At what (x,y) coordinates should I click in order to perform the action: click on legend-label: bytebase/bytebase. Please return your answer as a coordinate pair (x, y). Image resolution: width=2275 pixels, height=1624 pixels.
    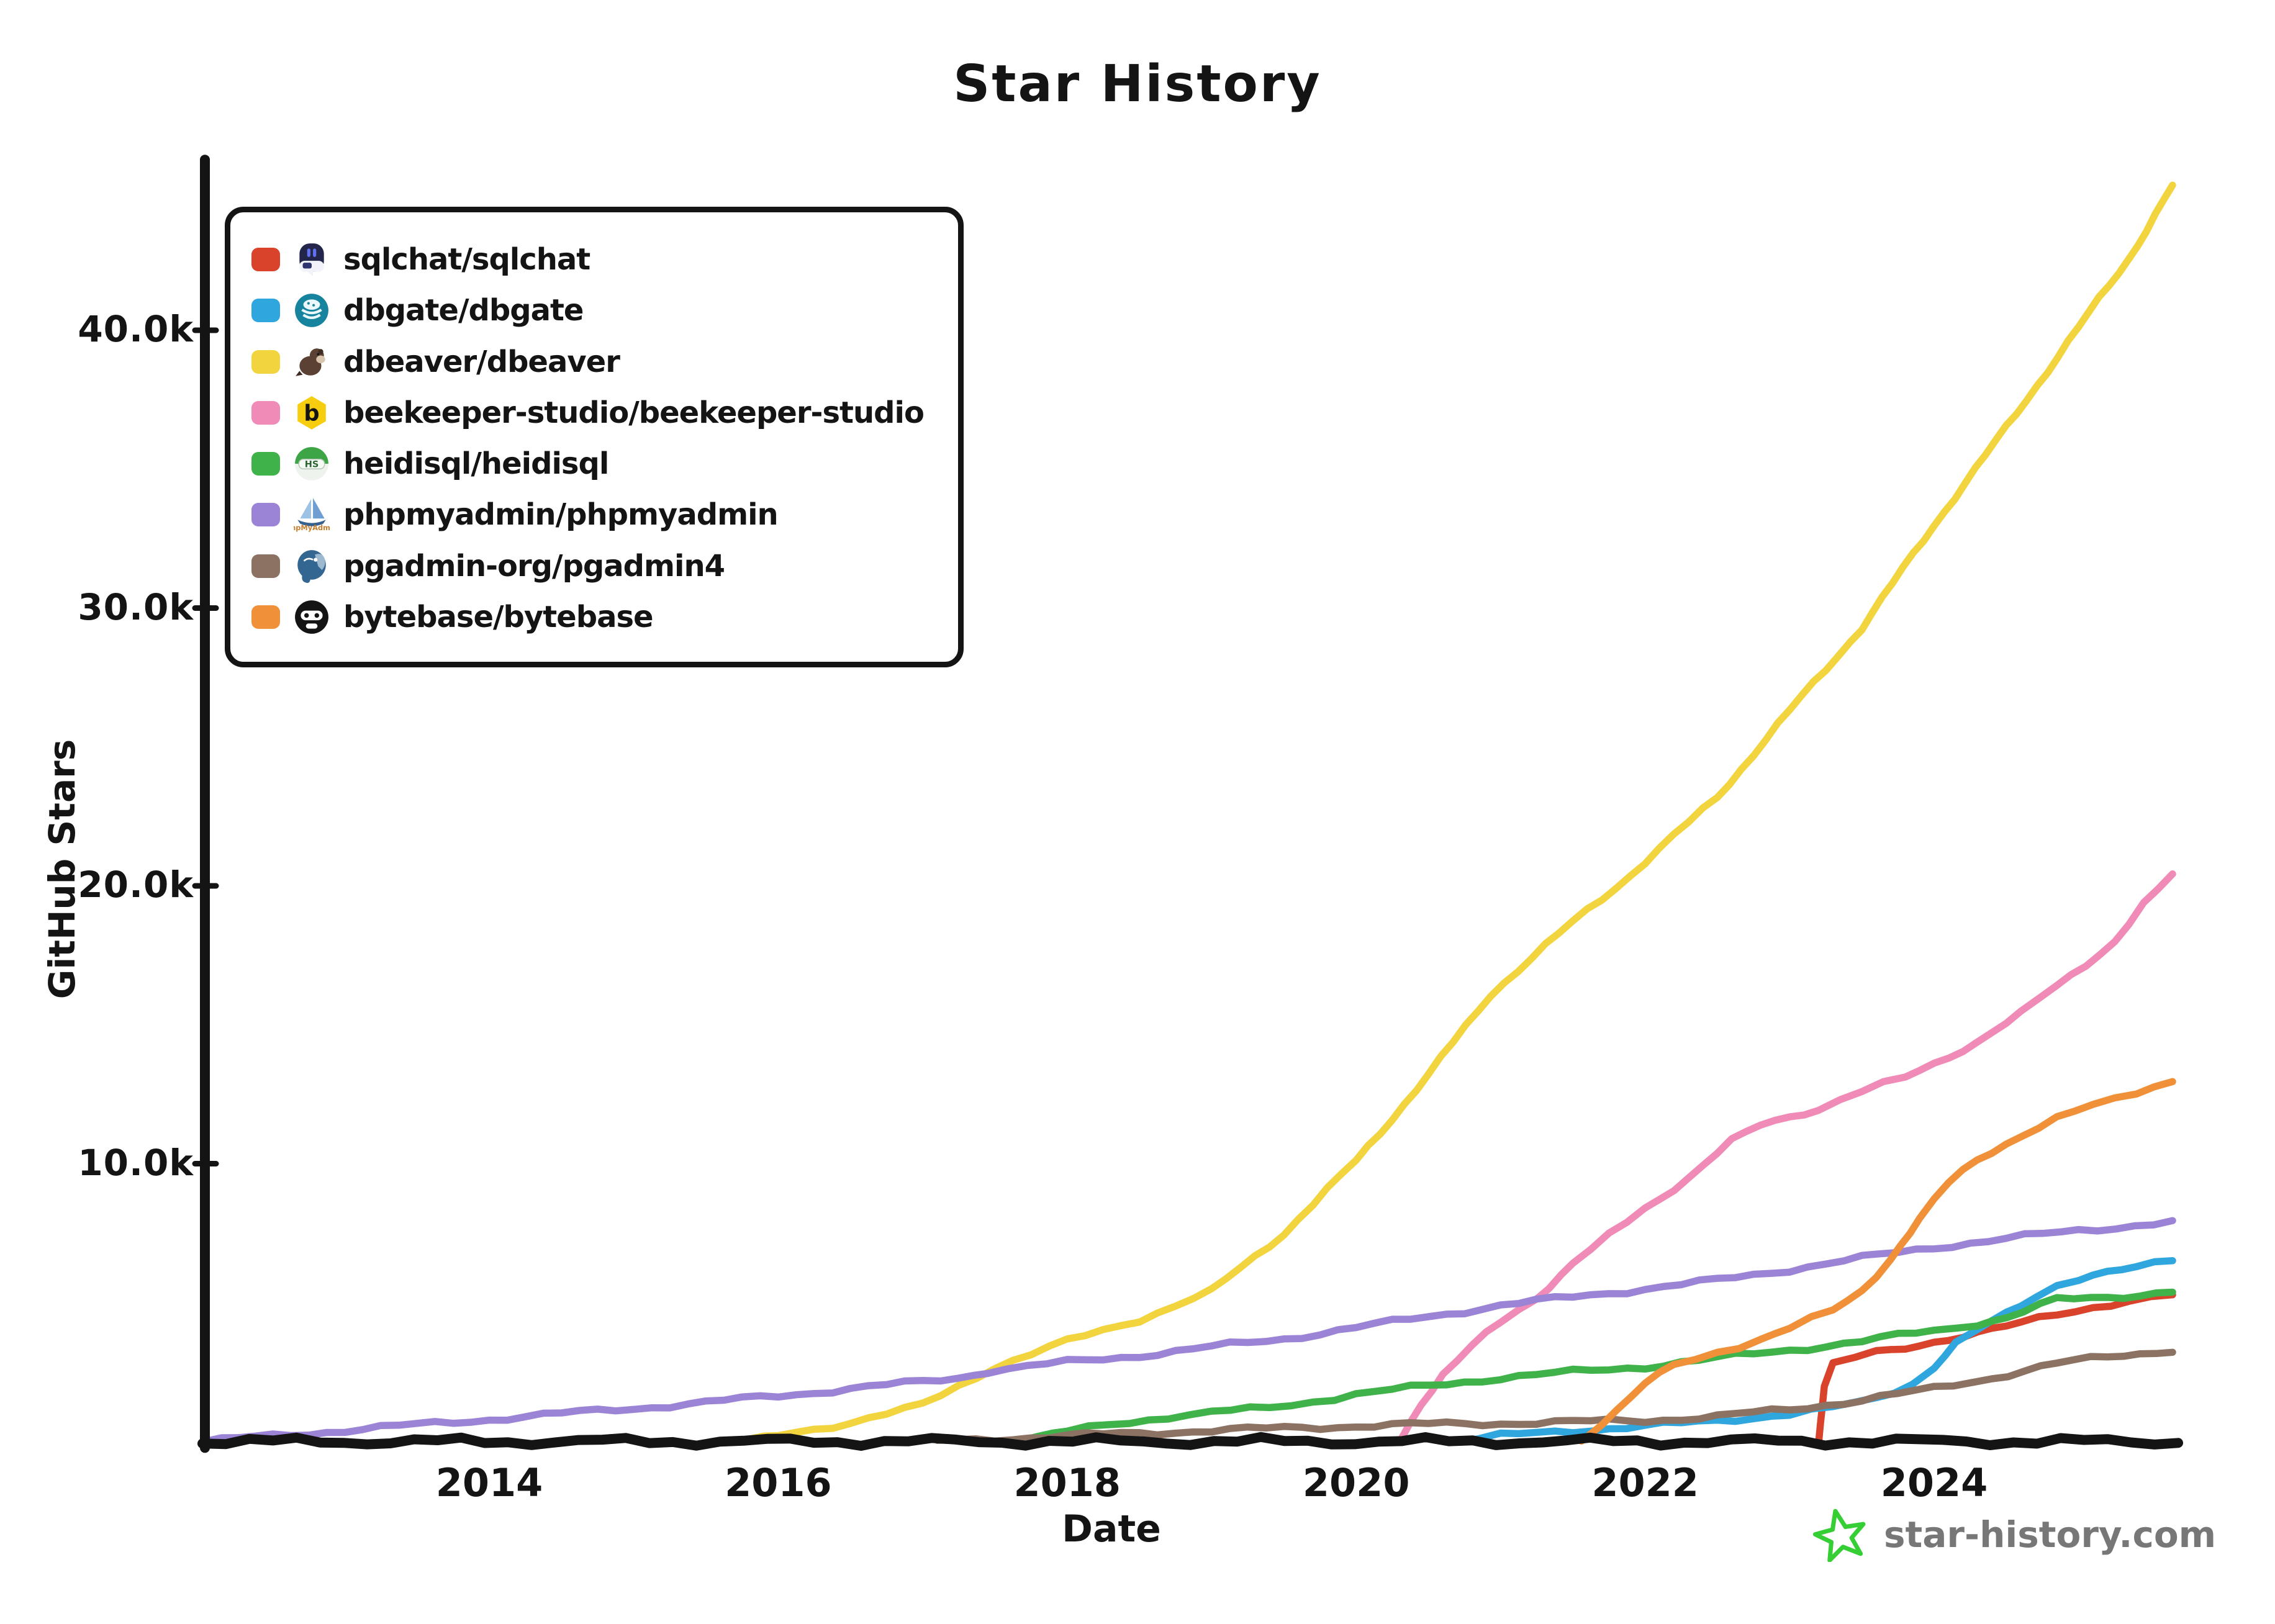
    Looking at the image, I should click on (498, 616).